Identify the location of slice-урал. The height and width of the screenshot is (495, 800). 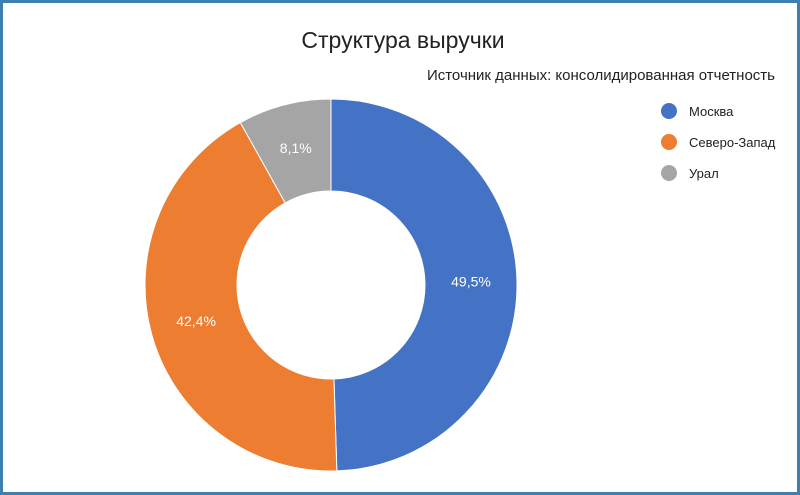
(285, 151).